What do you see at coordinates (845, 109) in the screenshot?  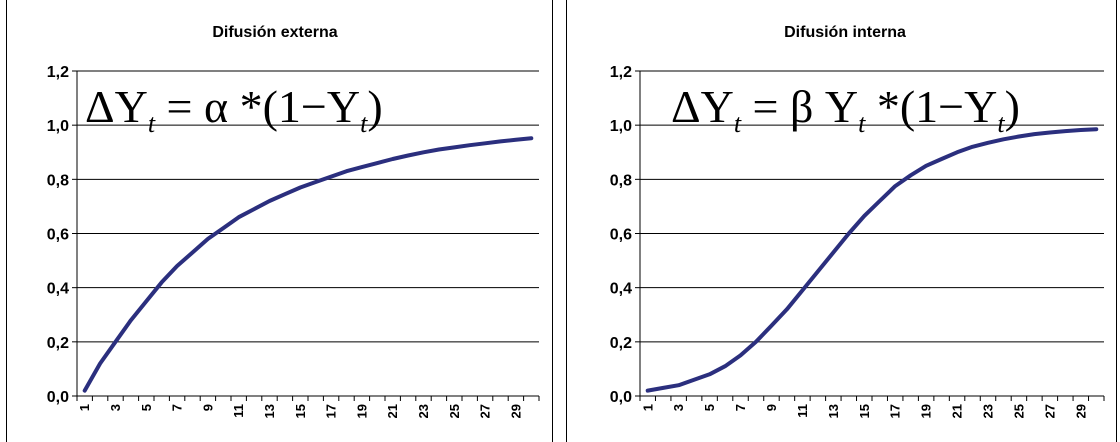 I see `formula-annotation: ΔYt = β Yt *(1−Yt)` at bounding box center [845, 109].